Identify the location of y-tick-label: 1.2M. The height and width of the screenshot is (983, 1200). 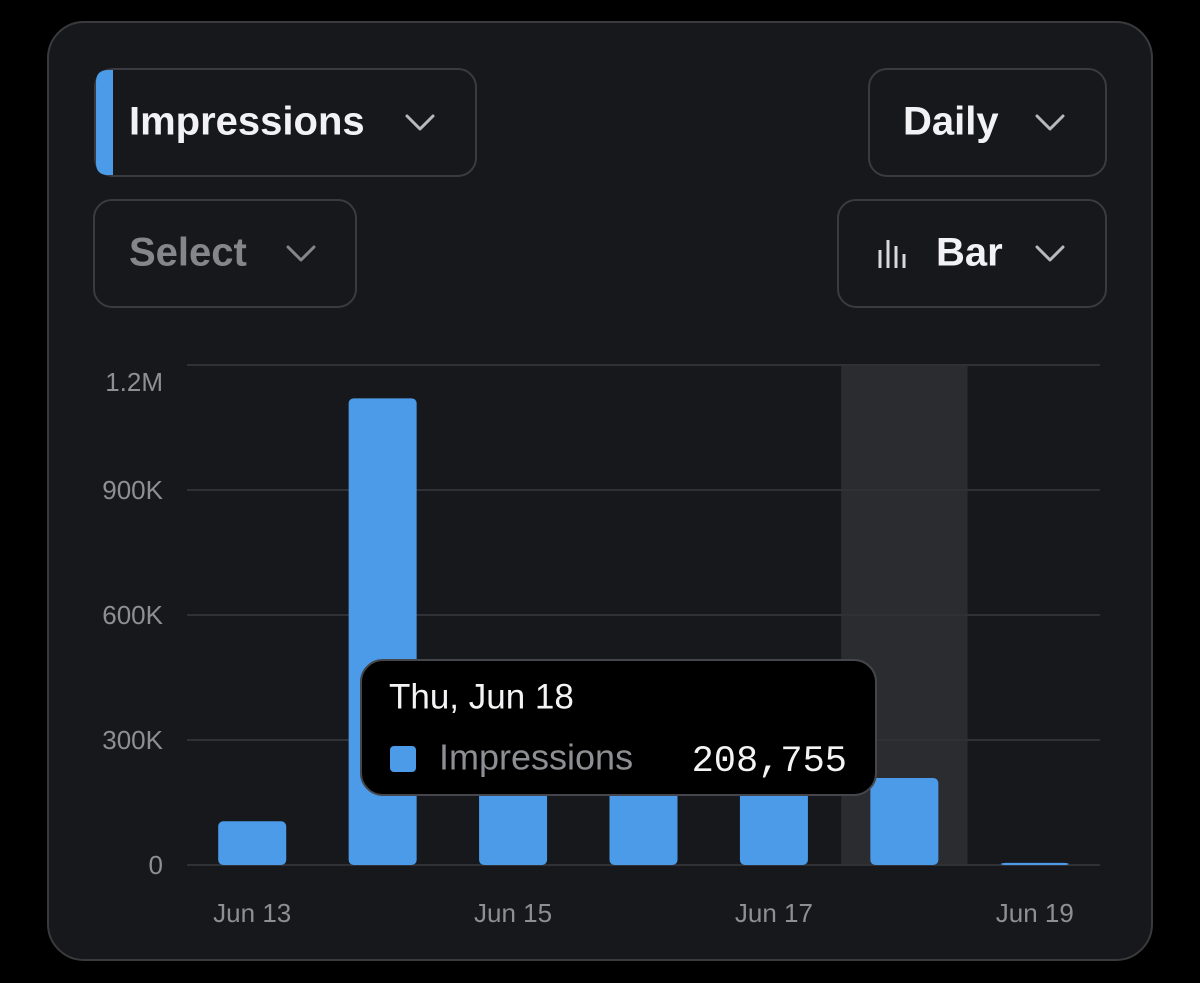
(134, 382).